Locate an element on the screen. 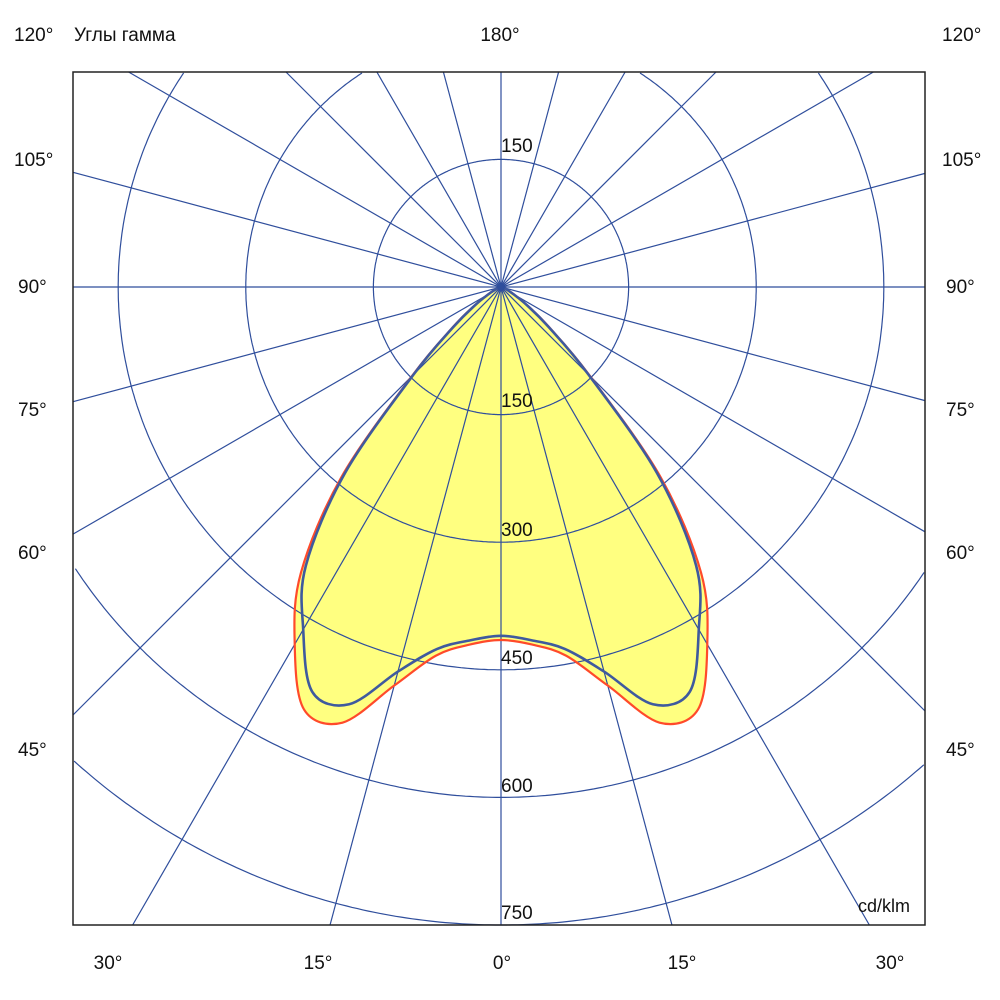 This screenshot has width=1000, height=1000. angle-label-right: 45° is located at coordinates (960, 750).